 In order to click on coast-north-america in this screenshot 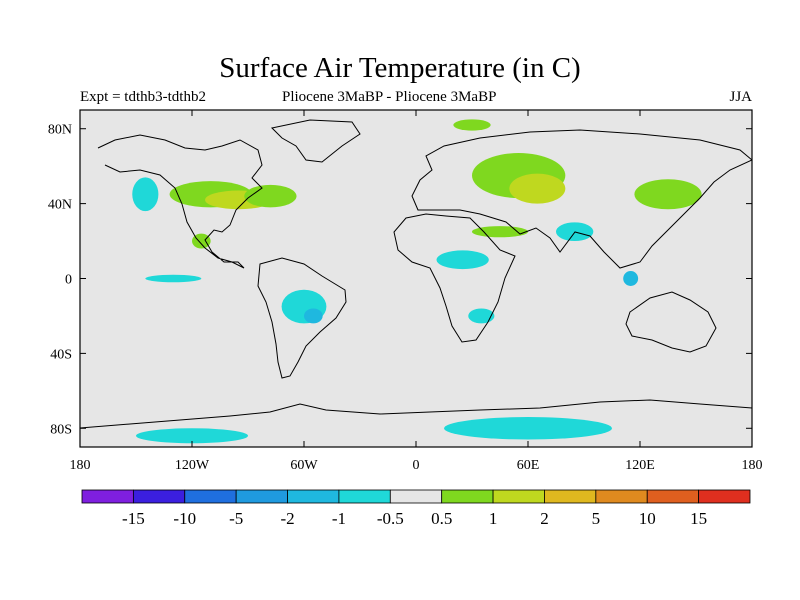, I will do `click(180, 201)`.